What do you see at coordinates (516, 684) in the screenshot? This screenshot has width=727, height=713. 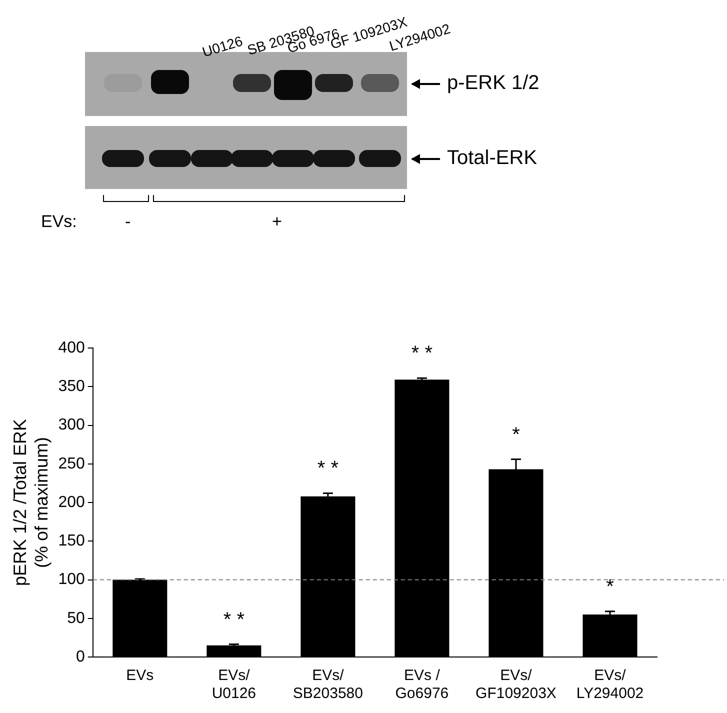 I see `x-tick-label: EVs/ GF109203X` at bounding box center [516, 684].